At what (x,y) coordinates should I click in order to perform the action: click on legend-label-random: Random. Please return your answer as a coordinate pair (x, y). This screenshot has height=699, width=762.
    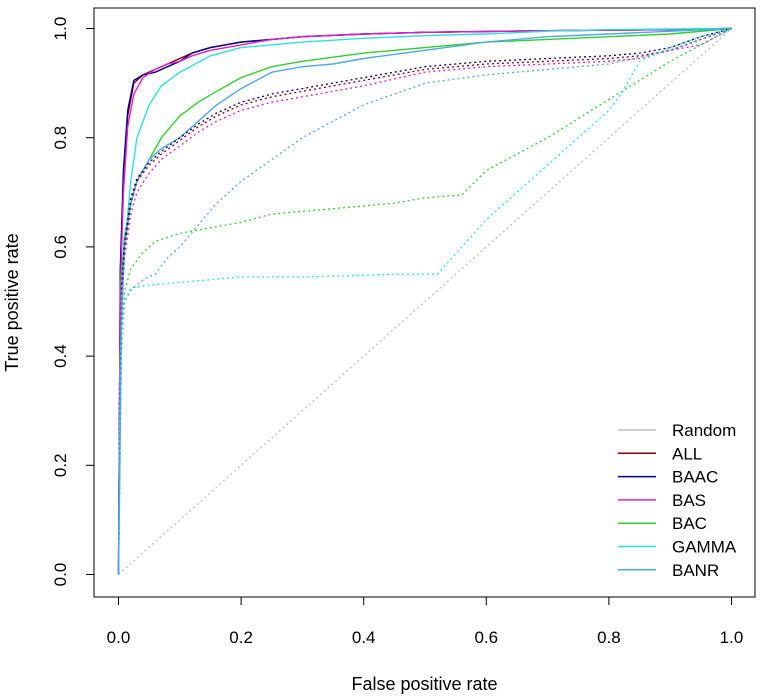
    Looking at the image, I should click on (704, 430).